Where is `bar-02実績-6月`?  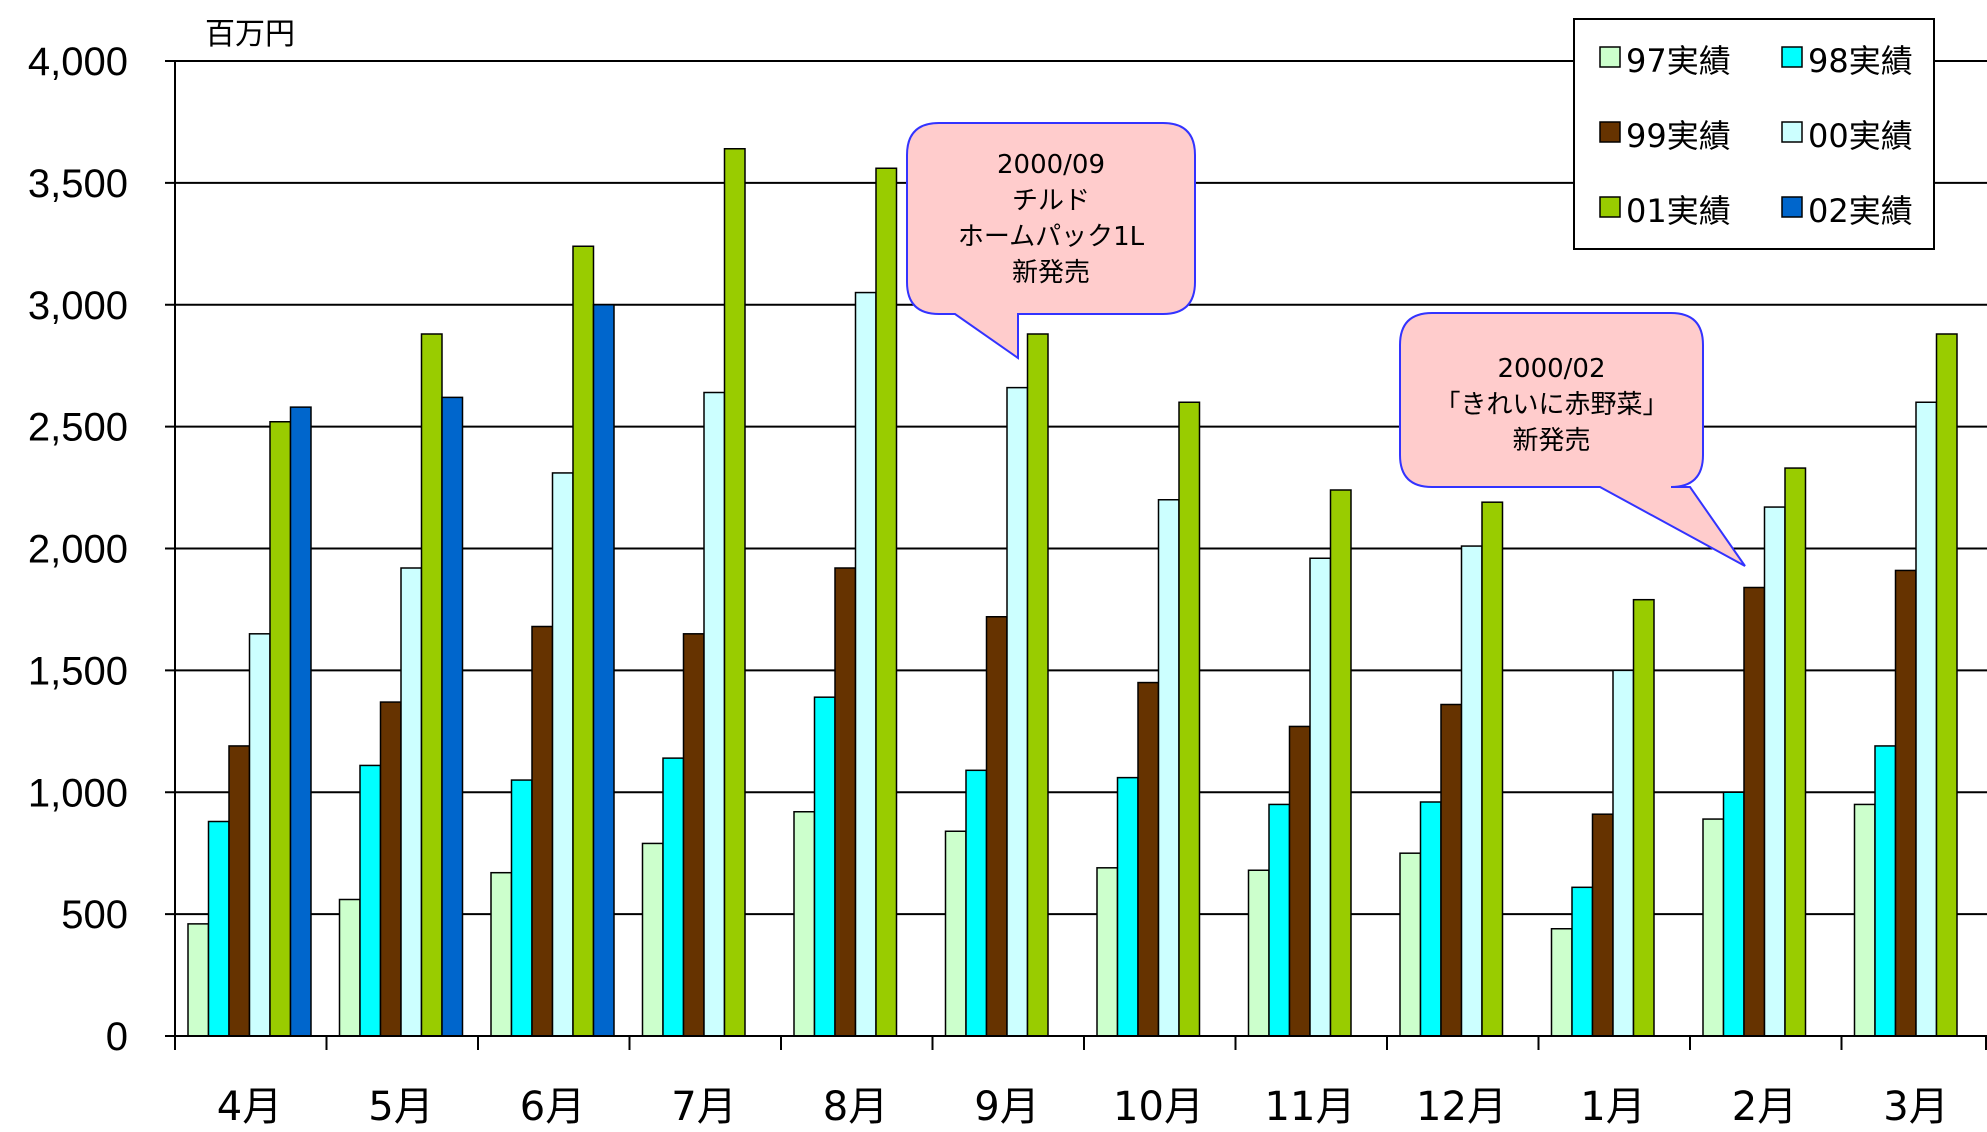 bar-02実績-6月 is located at coordinates (603, 670).